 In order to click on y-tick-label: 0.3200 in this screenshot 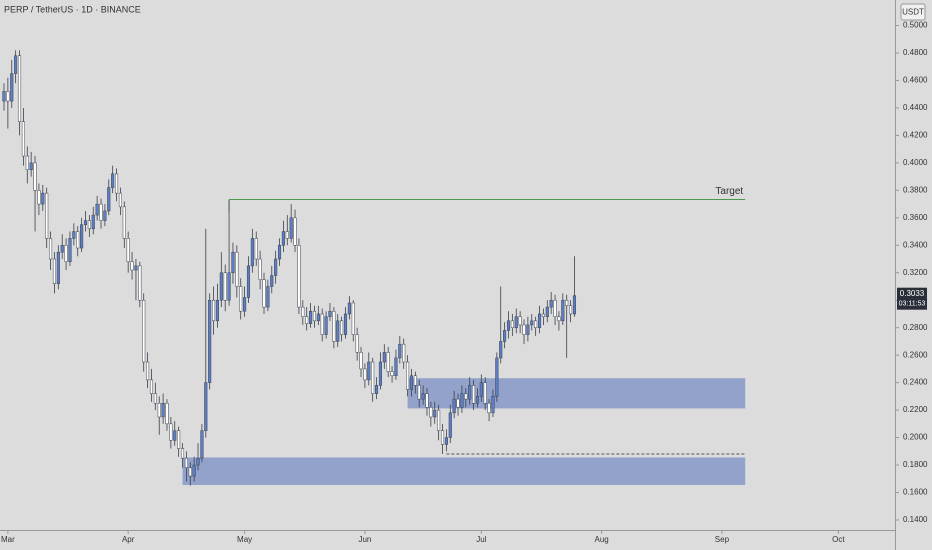, I will do `click(915, 272)`.